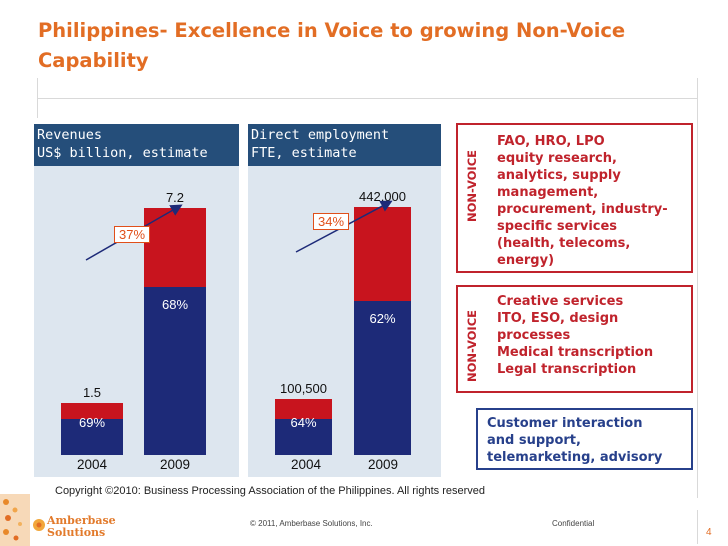 This screenshot has width=728, height=546. What do you see at coordinates (472, 185) in the screenshot?
I see `nonvoice-label-1: NON-VOICE` at bounding box center [472, 185].